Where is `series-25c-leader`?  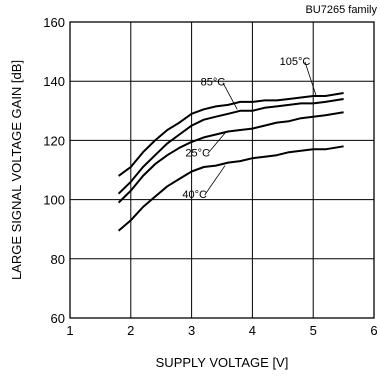 series-25c-leader is located at coordinates (216, 143).